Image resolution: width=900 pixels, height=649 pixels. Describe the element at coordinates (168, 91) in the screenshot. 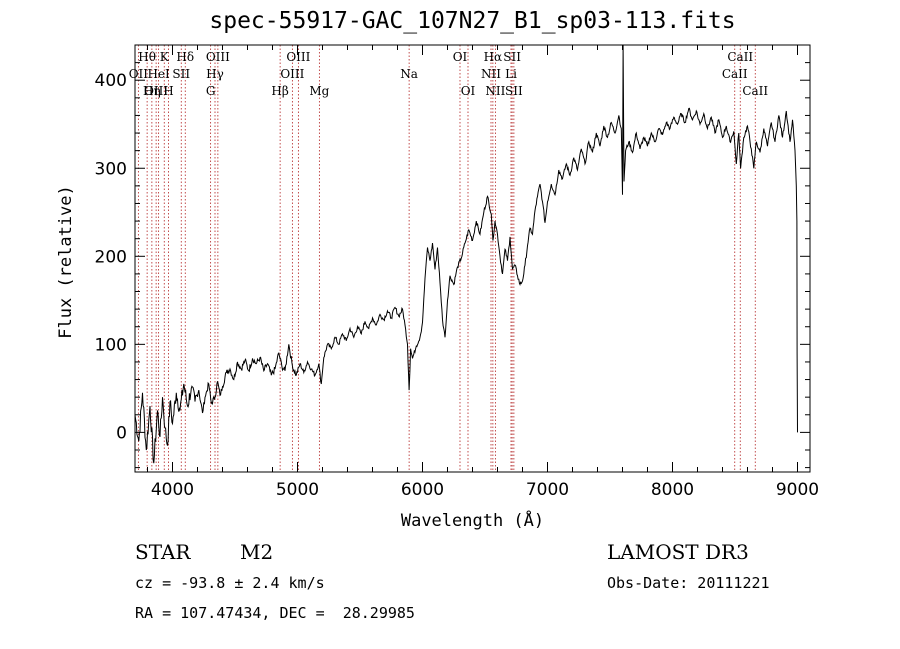

I see `spectral-line-label: H` at that location.